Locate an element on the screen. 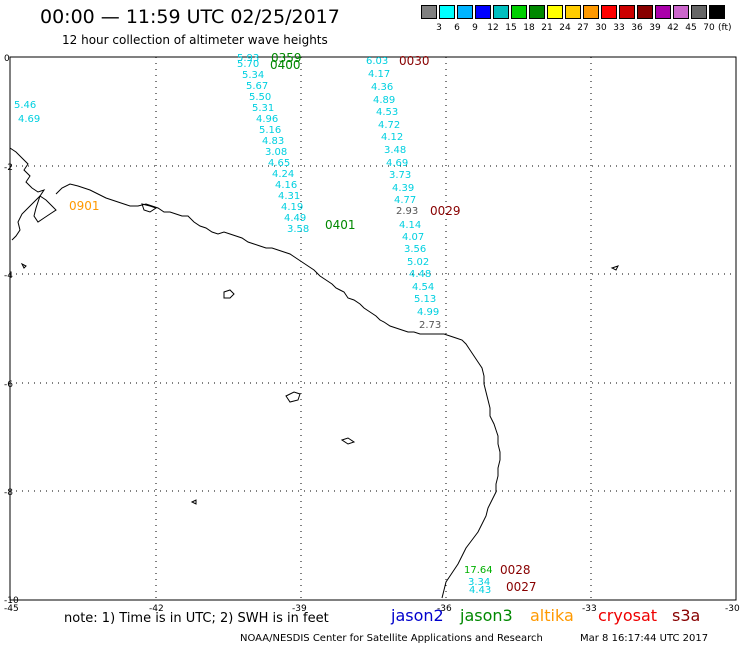  pass-label: 0359 is located at coordinates (286, 58).